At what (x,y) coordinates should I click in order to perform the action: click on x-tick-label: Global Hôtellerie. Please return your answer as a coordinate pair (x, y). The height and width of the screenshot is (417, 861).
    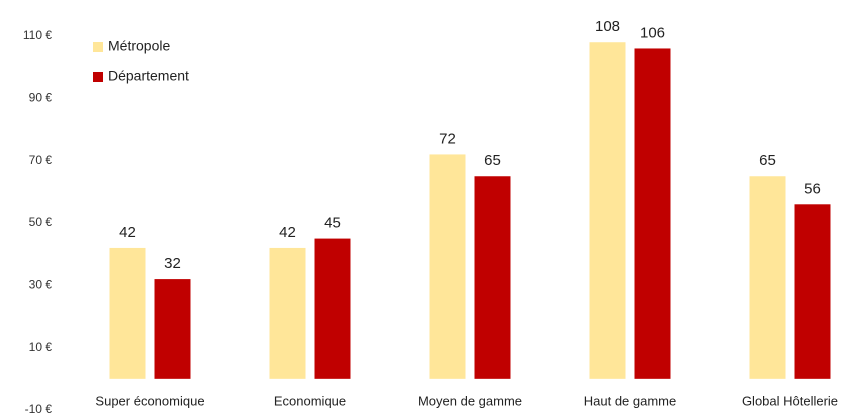
    Looking at the image, I should click on (790, 400).